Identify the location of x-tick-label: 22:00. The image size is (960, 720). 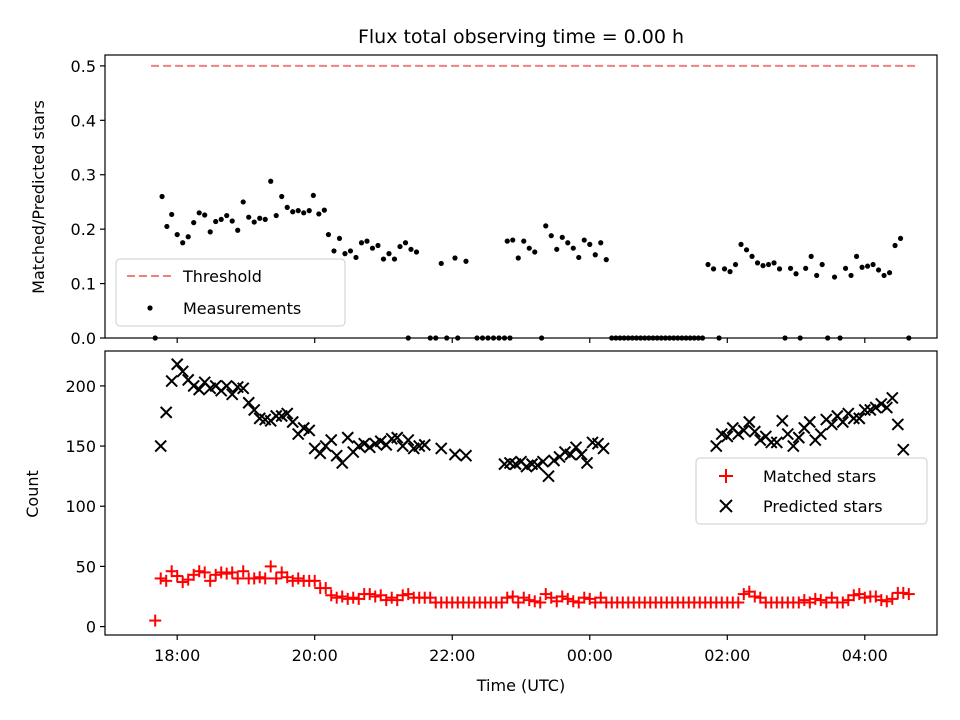
(452, 655).